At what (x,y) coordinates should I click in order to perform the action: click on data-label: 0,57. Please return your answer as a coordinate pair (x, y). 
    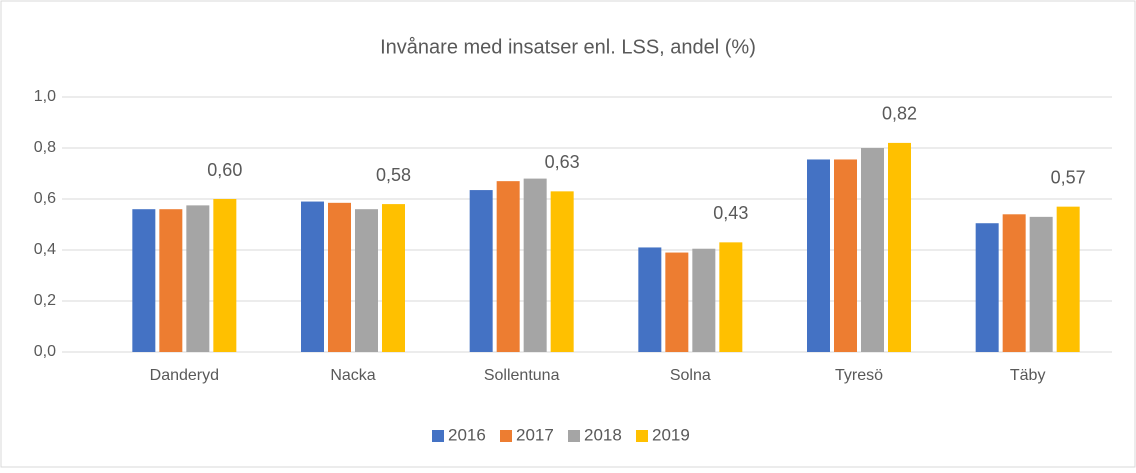
    Looking at the image, I should click on (1068, 177).